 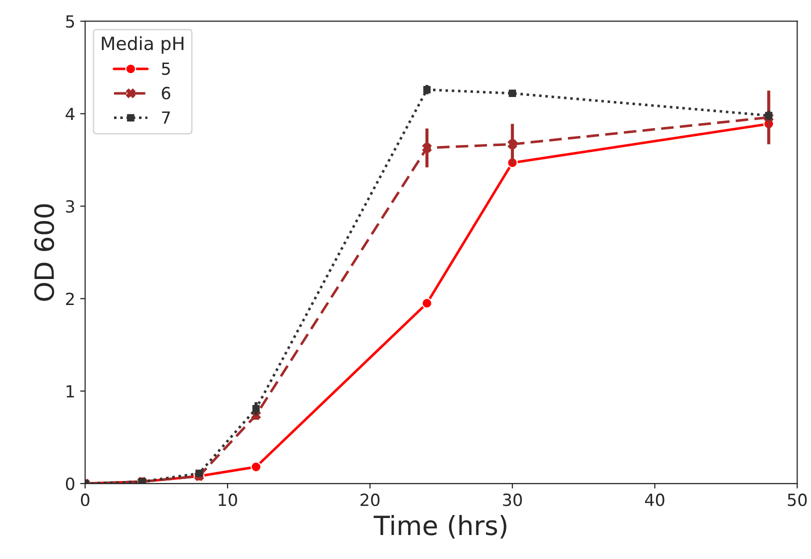 I want to click on legend-label: 7, so click(x=166, y=117).